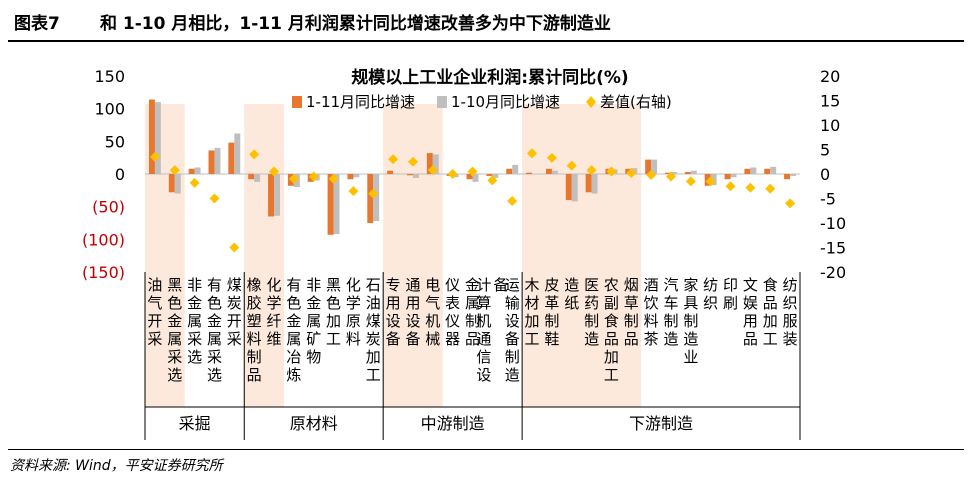  What do you see at coordinates (313, 321) in the screenshot?
I see `category-label-8: 非金属矿物` at bounding box center [313, 321].